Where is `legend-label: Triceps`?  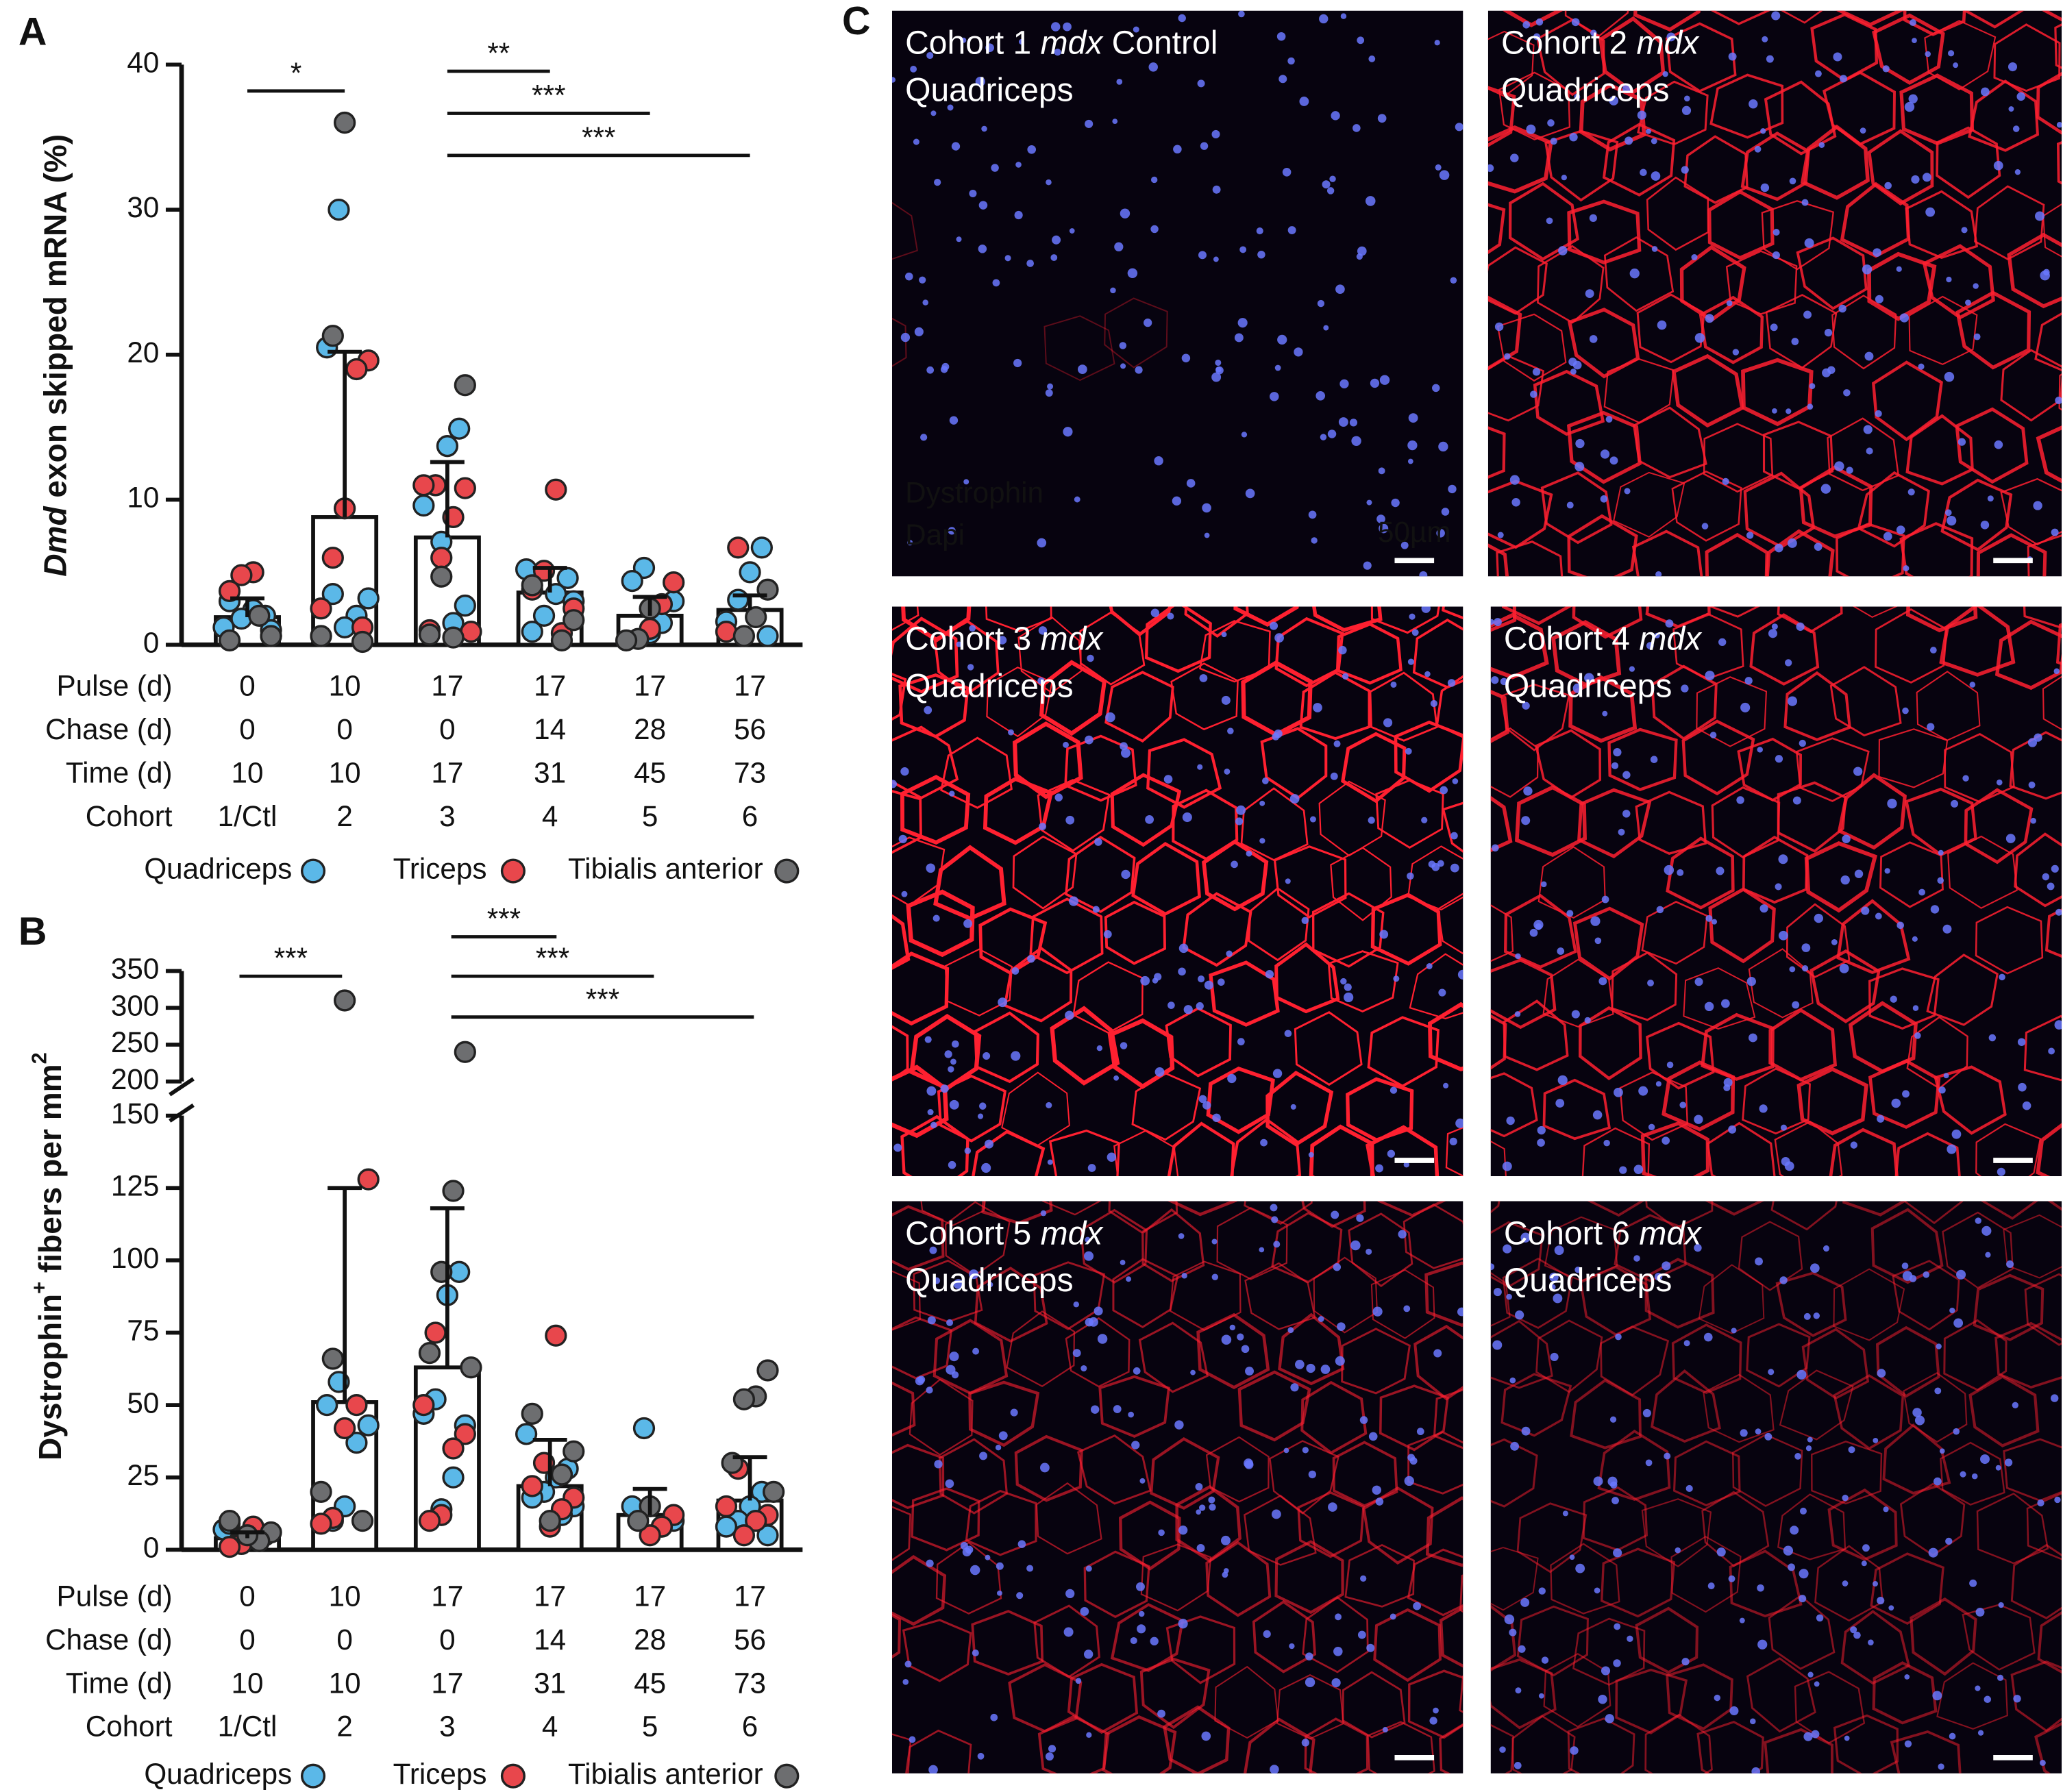
legend-label: Triceps is located at coordinates (440, 1774).